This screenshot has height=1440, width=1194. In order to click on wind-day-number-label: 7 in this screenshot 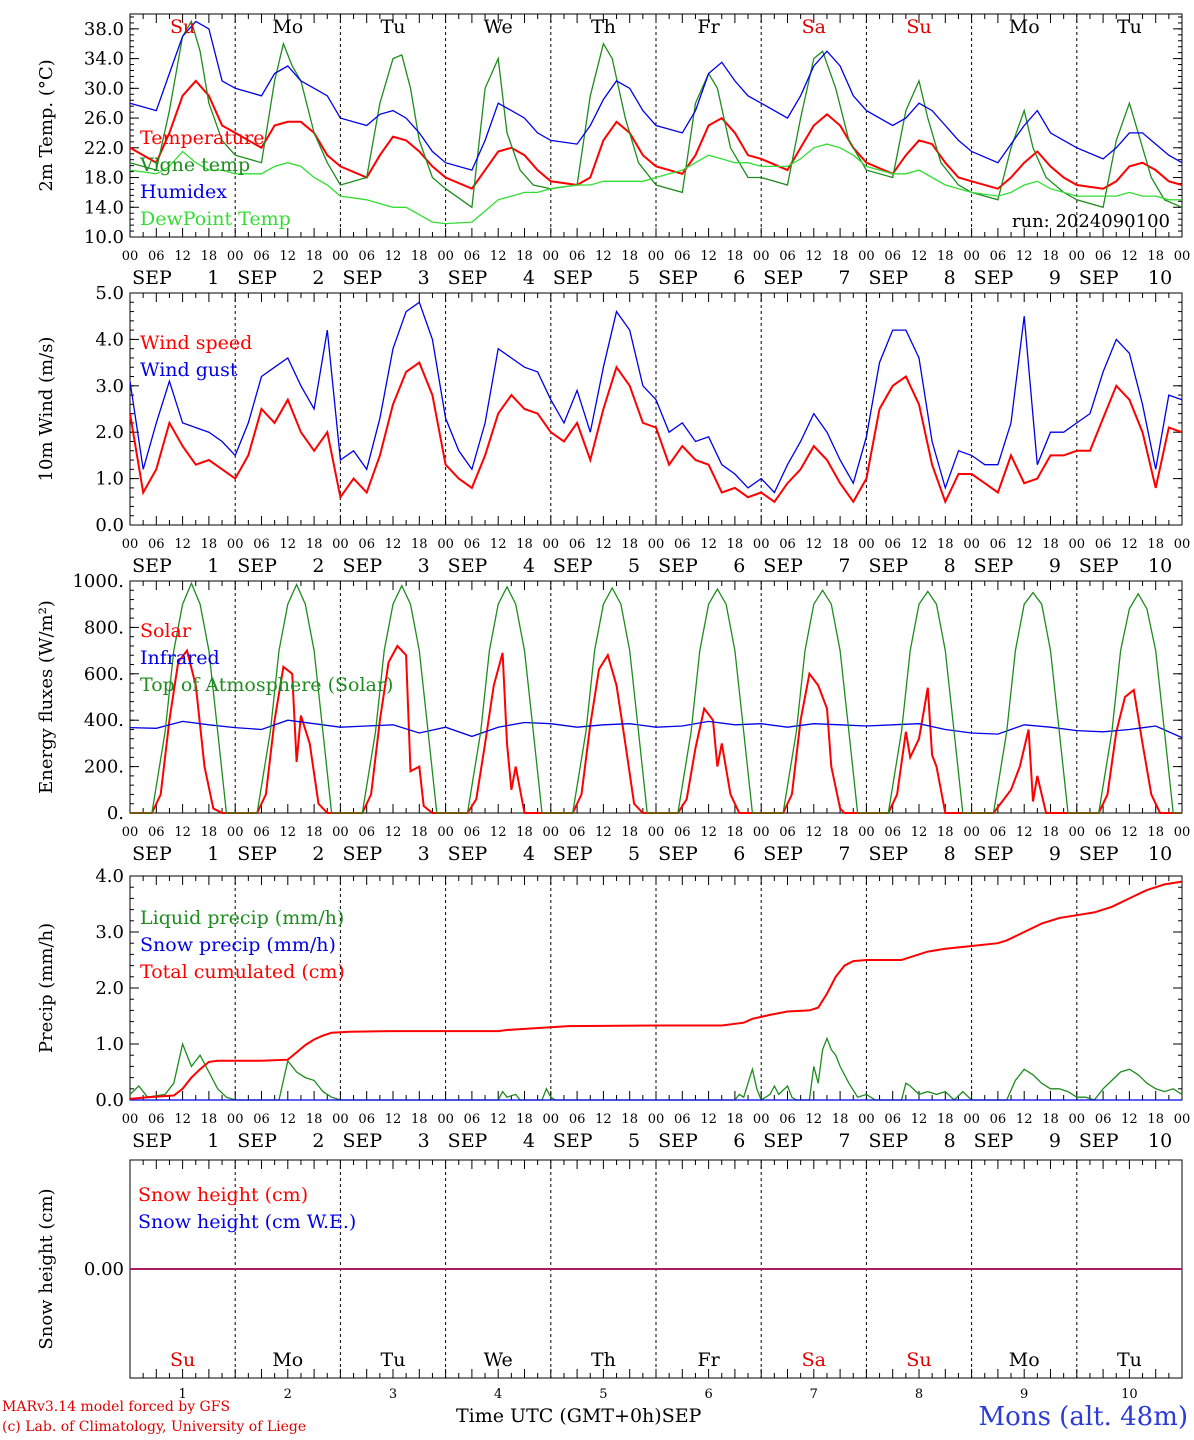, I will do `click(844, 566)`.